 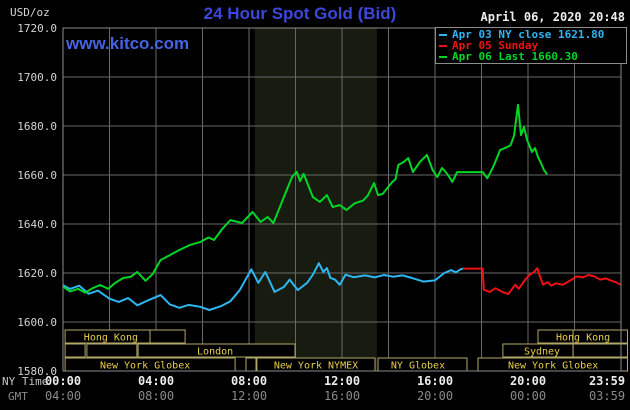 What do you see at coordinates (528, 34) in the screenshot?
I see `legend-label: Apr 03 NY close 1621.80` at bounding box center [528, 34].